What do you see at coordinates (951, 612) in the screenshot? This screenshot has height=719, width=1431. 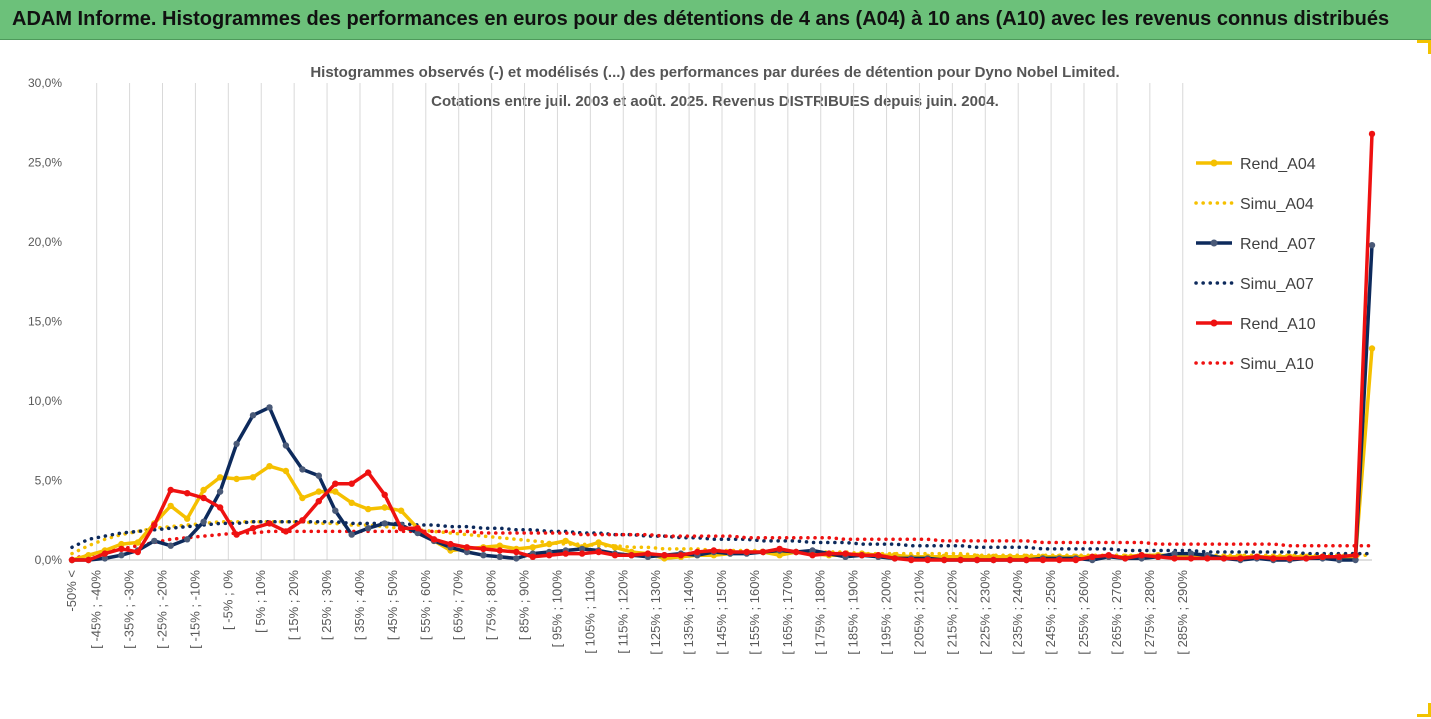 I see `x-tick-label: [ 215% ; 220%` at bounding box center [951, 612].